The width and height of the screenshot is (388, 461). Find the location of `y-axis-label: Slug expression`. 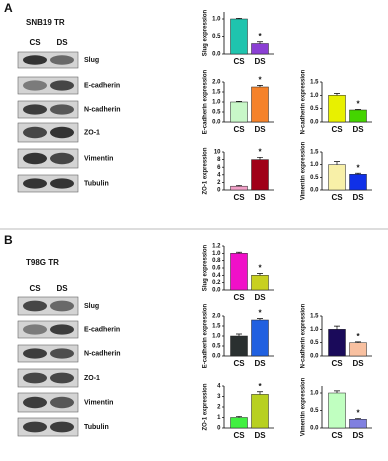

y-axis-label: Slug expression is located at coordinates (206, 32).